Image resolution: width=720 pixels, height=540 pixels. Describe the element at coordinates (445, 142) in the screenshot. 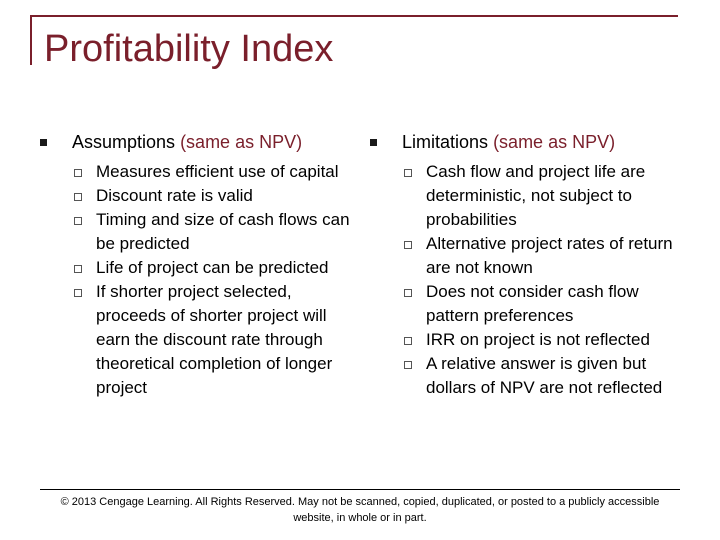

I see `limitations-heading-label: Limitations` at that location.